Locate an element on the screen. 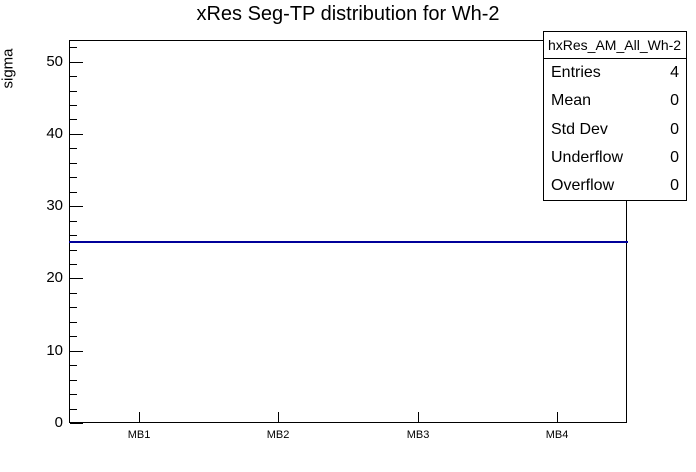 The image size is (696, 472). stats-label: Mean is located at coordinates (571, 101).